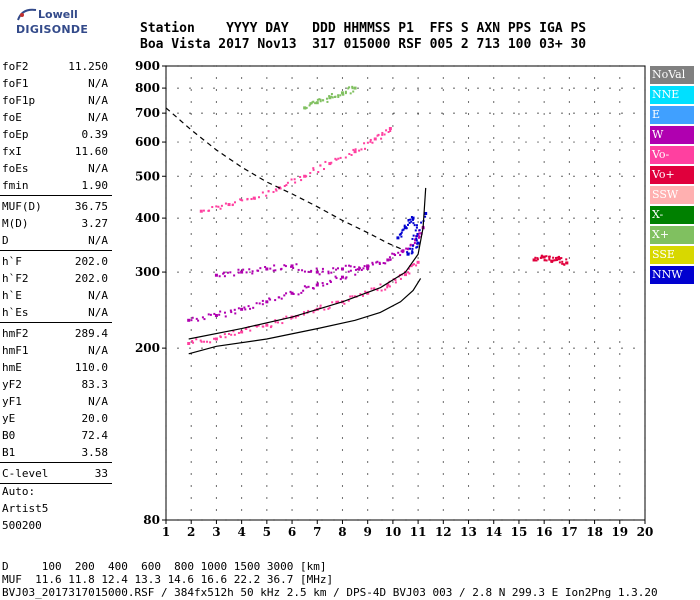 The width and height of the screenshot is (700, 600). Describe the element at coordinates (166, 532) in the screenshot. I see `x-tick-label: 1` at that location.